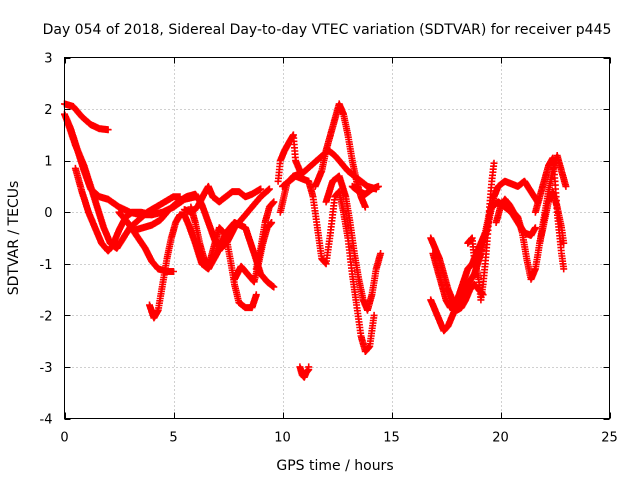 The height and width of the screenshot is (480, 640). I want to click on y-axis-label: SDTVAR / TECUs, so click(14, 238).